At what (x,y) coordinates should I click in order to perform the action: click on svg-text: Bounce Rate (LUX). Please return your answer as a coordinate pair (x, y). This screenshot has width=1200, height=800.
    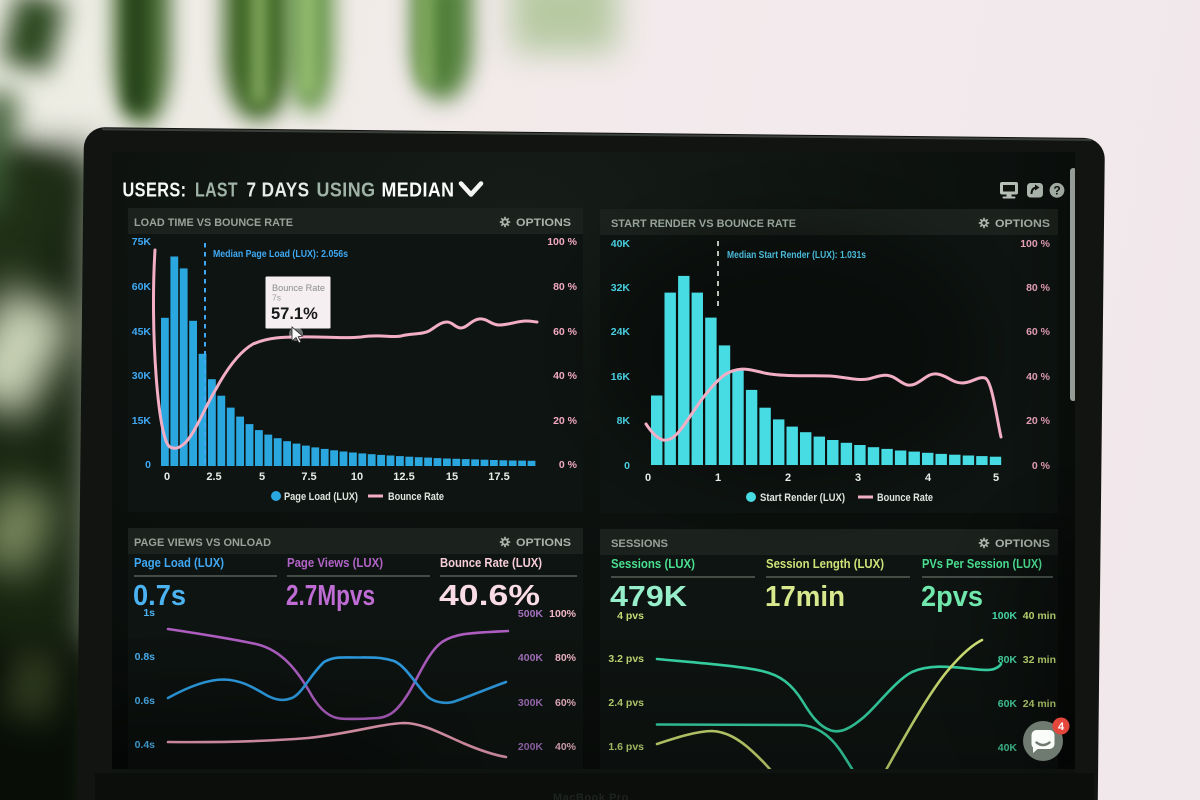
    Looking at the image, I should click on (491, 563).